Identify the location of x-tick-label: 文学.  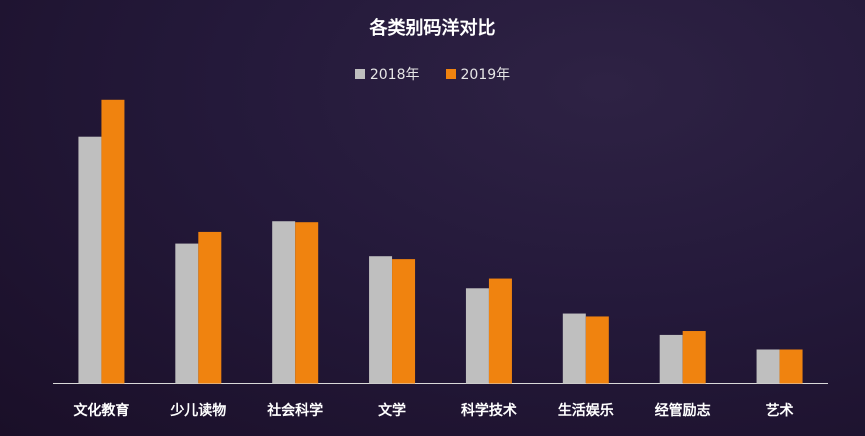
(392, 410).